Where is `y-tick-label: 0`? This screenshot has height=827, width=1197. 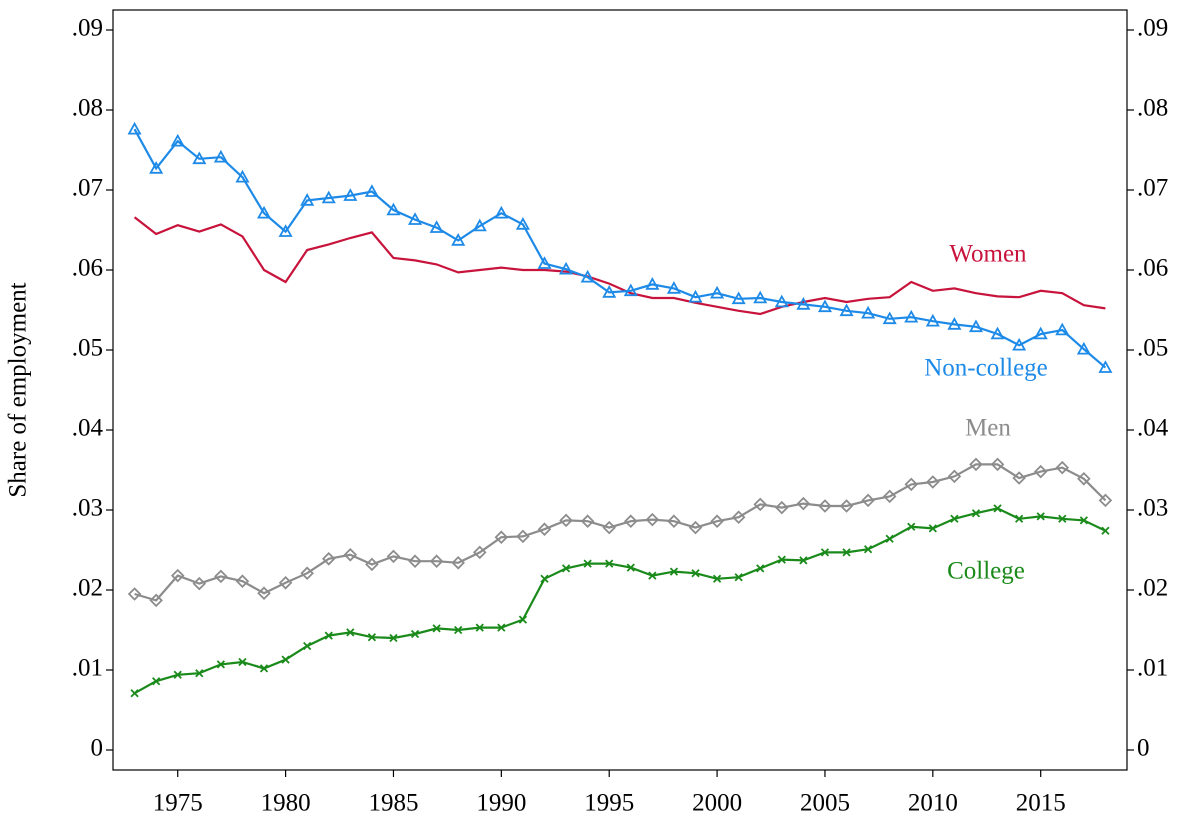
y-tick-label: 0 is located at coordinates (97, 748).